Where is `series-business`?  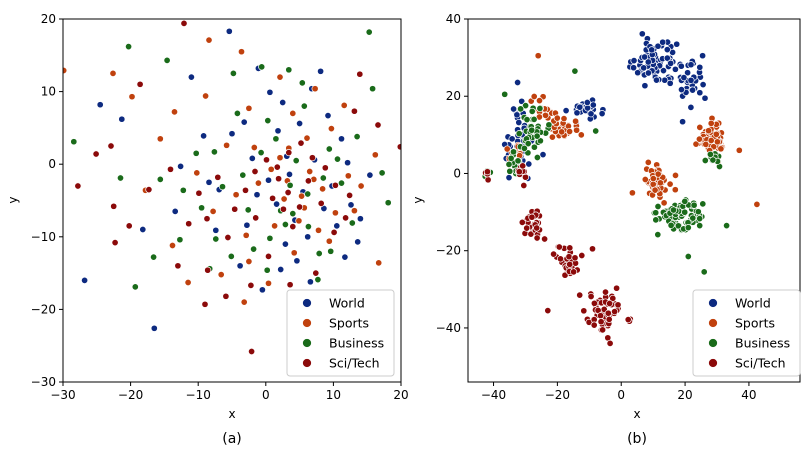
series-business is located at coordinates (606, 171).